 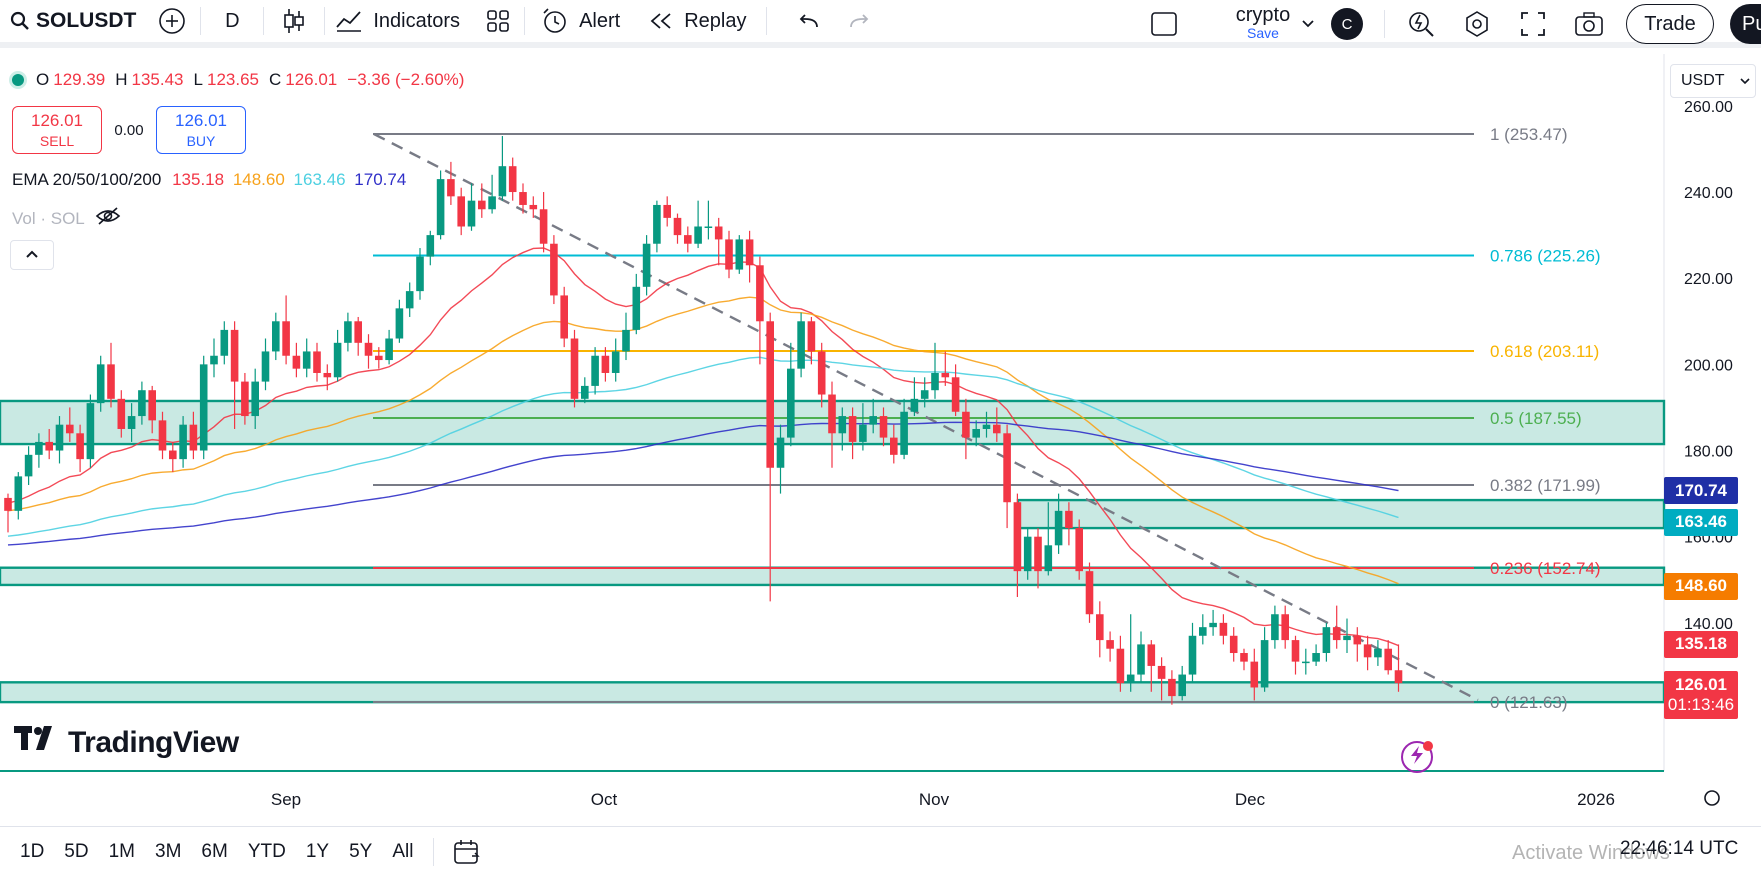 I want to click on lightning-badge, so click(x=1417, y=757).